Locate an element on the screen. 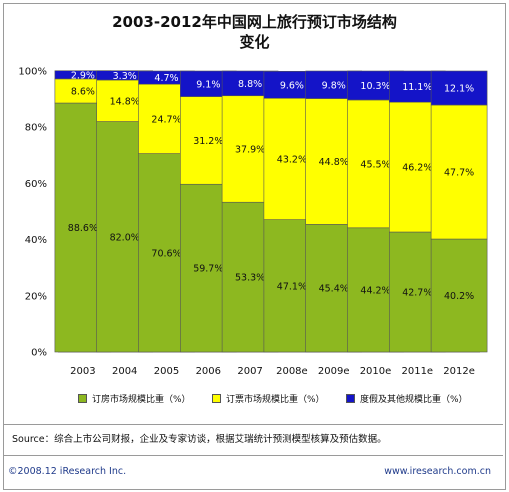 This screenshot has width=509, height=492. legend-label-ticket: 订票市场规模比重（%） is located at coordinates (275, 400).